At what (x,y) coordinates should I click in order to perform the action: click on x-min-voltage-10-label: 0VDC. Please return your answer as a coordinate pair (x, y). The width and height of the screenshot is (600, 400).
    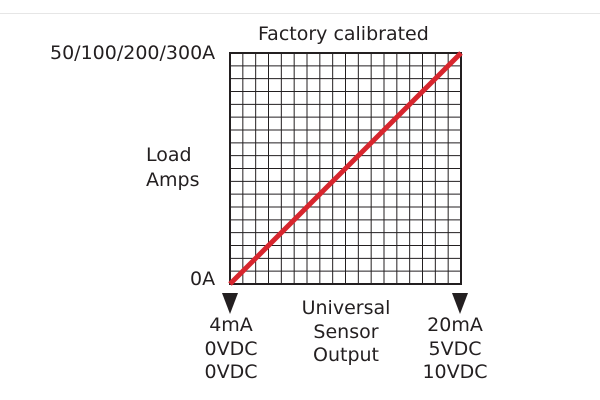
    Looking at the image, I should click on (231, 372).